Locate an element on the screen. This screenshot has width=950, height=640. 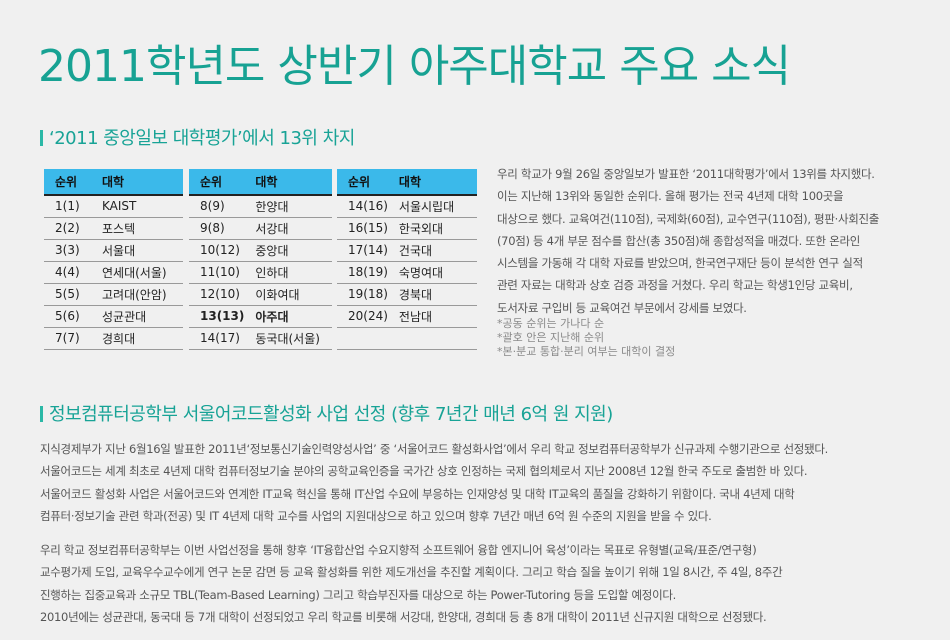
university-cell: 서울대 is located at coordinates (137, 250).